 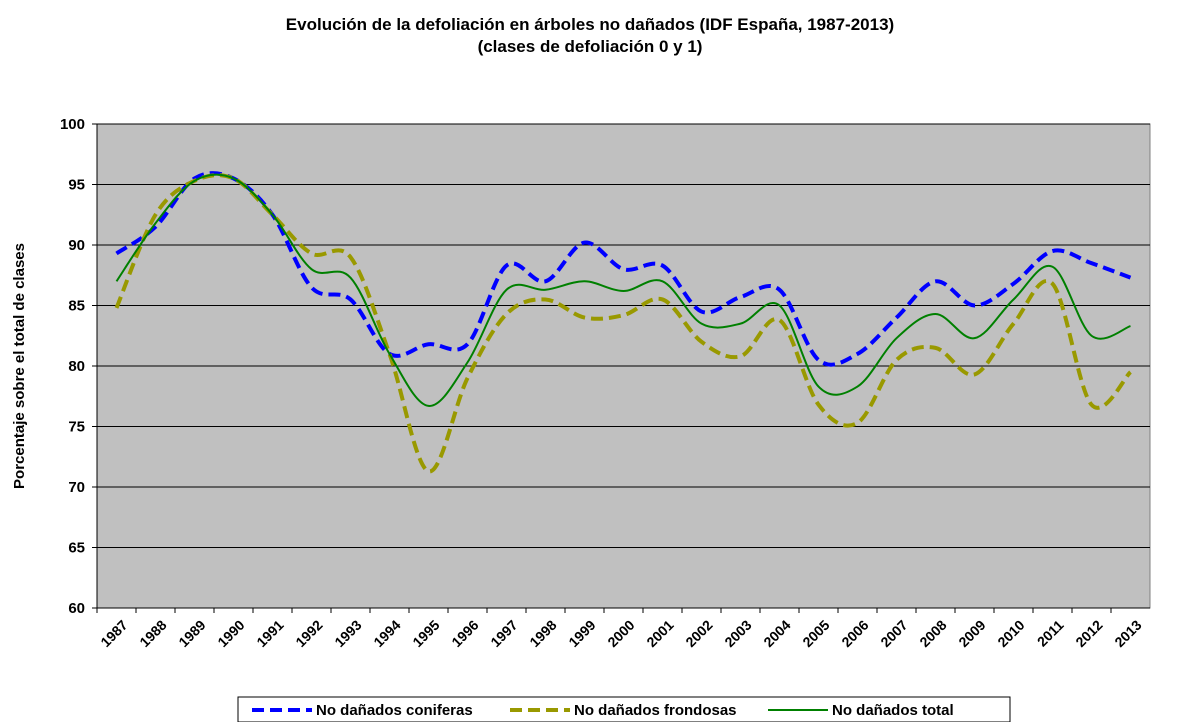 I want to click on x-tick-label: 1997, so click(x=503, y=633).